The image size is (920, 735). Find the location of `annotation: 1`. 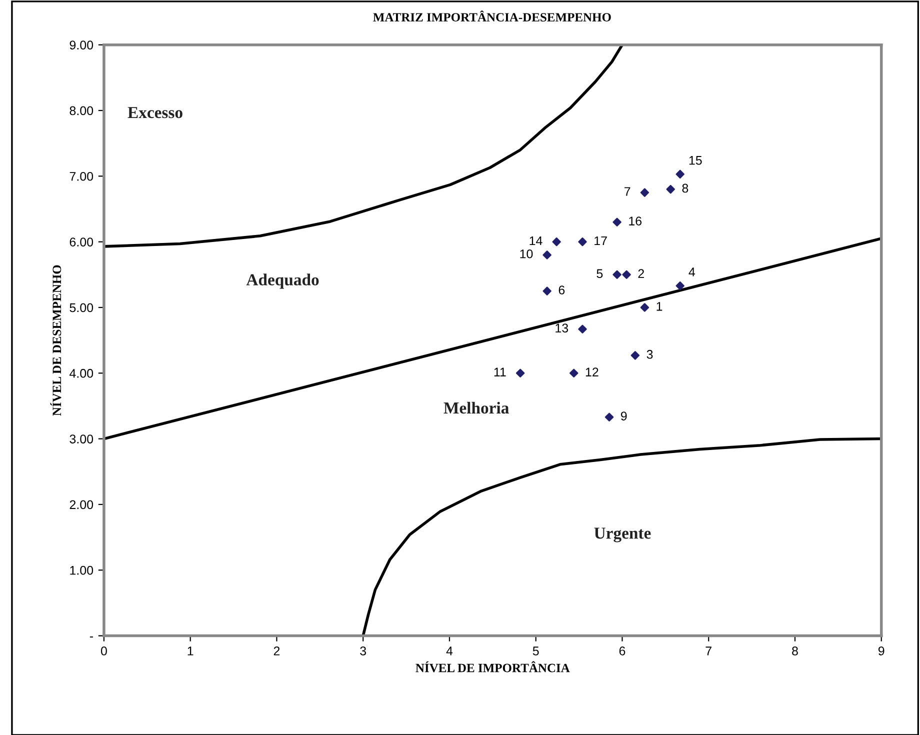

annotation: 1 is located at coordinates (659, 306).